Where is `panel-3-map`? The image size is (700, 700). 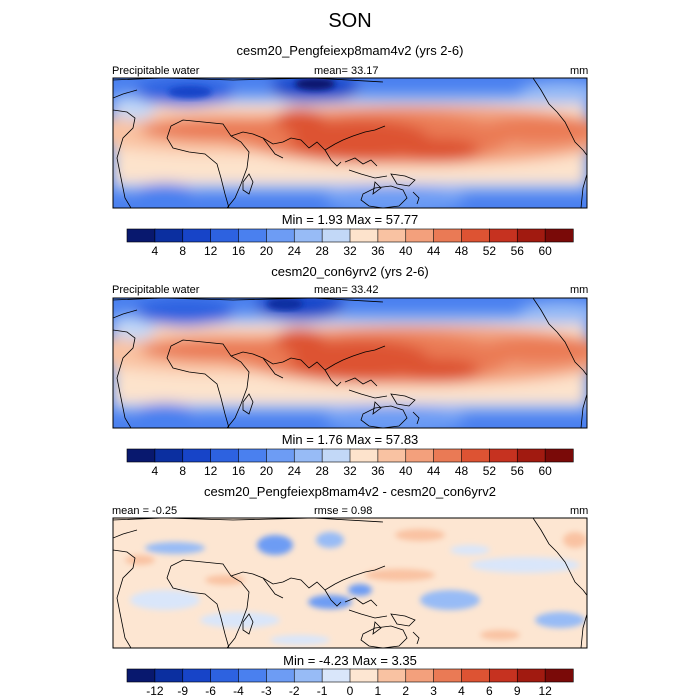 panel-3-map is located at coordinates (350, 583).